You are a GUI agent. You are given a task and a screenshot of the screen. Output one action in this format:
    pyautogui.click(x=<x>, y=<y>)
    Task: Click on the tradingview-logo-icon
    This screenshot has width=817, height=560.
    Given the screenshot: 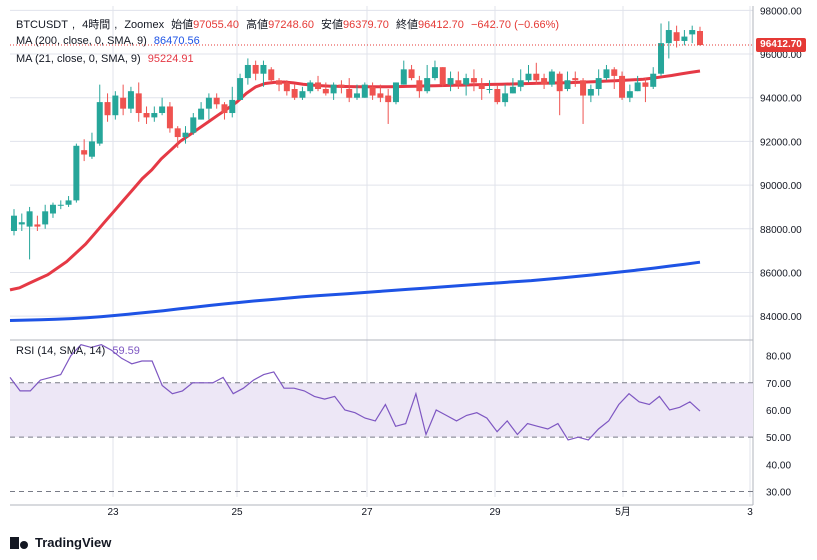 What is the action you would take?
    pyautogui.click(x=20, y=542)
    